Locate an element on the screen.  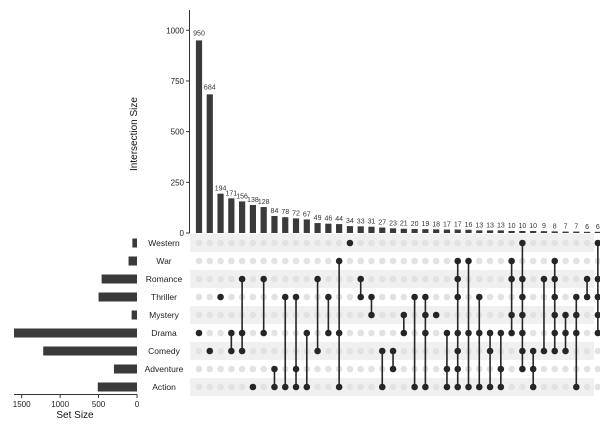
intersection-bar-label: 194 is located at coordinates (221, 189).